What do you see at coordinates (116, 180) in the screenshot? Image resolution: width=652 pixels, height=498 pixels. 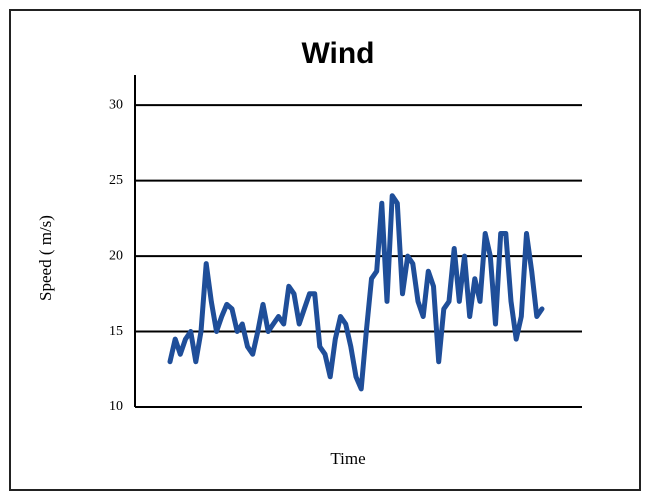 I see `y-tick-label: 25` at bounding box center [116, 180].